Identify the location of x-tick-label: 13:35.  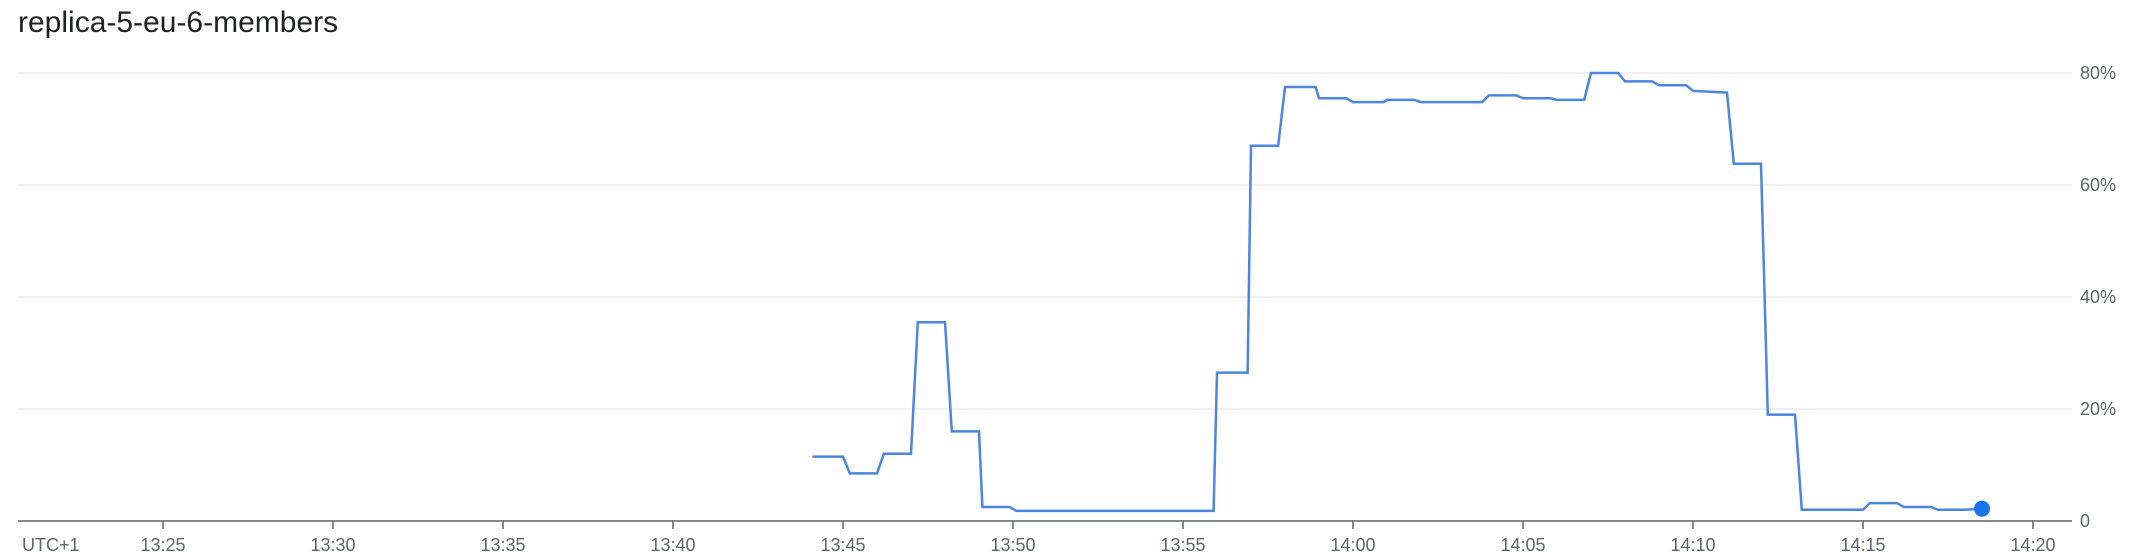
(502, 543).